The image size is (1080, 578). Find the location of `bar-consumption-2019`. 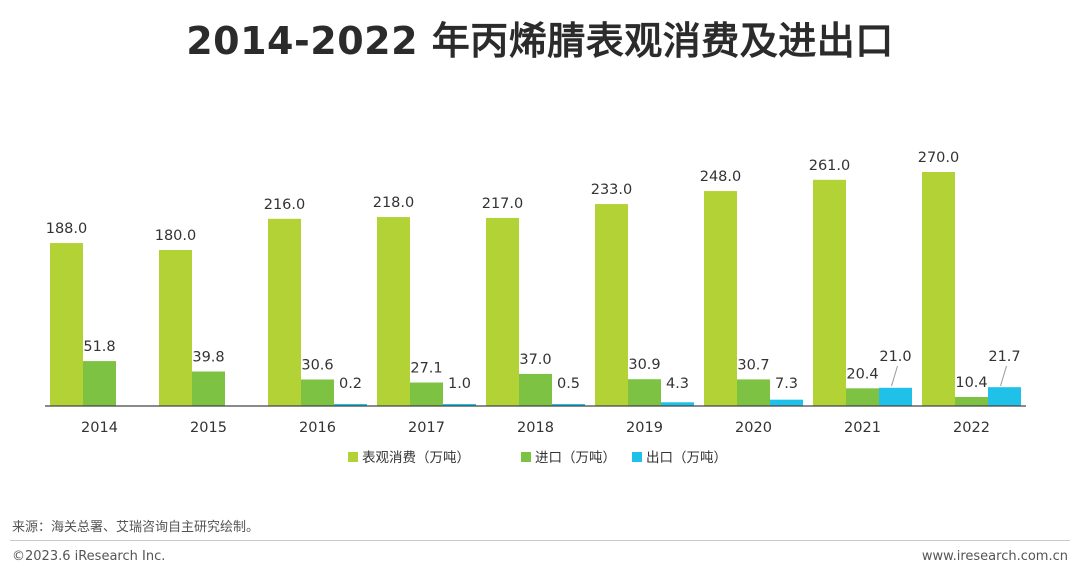

bar-consumption-2019 is located at coordinates (611, 305).